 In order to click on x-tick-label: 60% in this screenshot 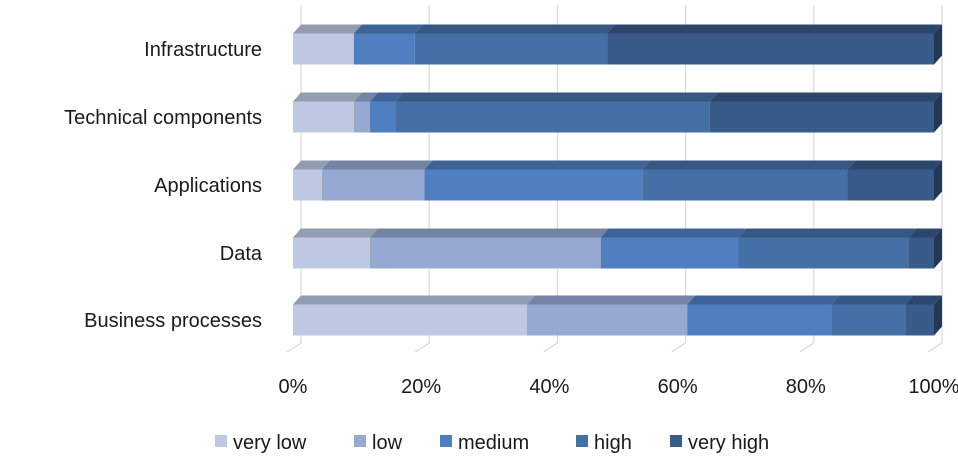, I will do `click(678, 387)`.